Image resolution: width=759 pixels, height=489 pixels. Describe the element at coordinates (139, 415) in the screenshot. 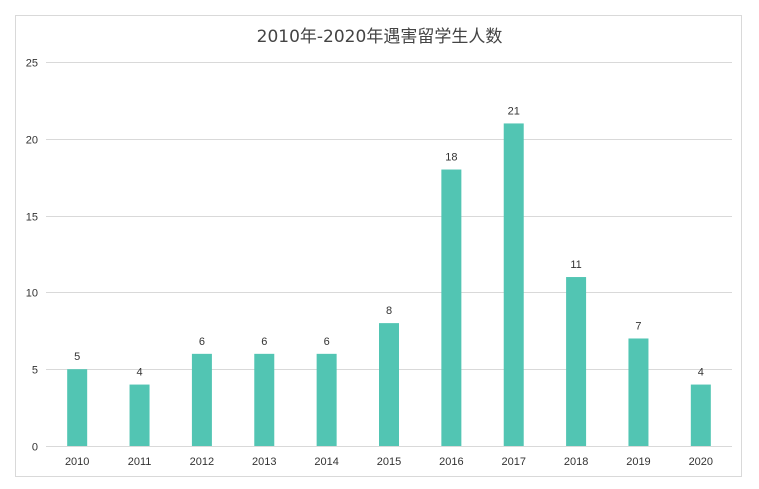

I see `bar-2011` at that location.